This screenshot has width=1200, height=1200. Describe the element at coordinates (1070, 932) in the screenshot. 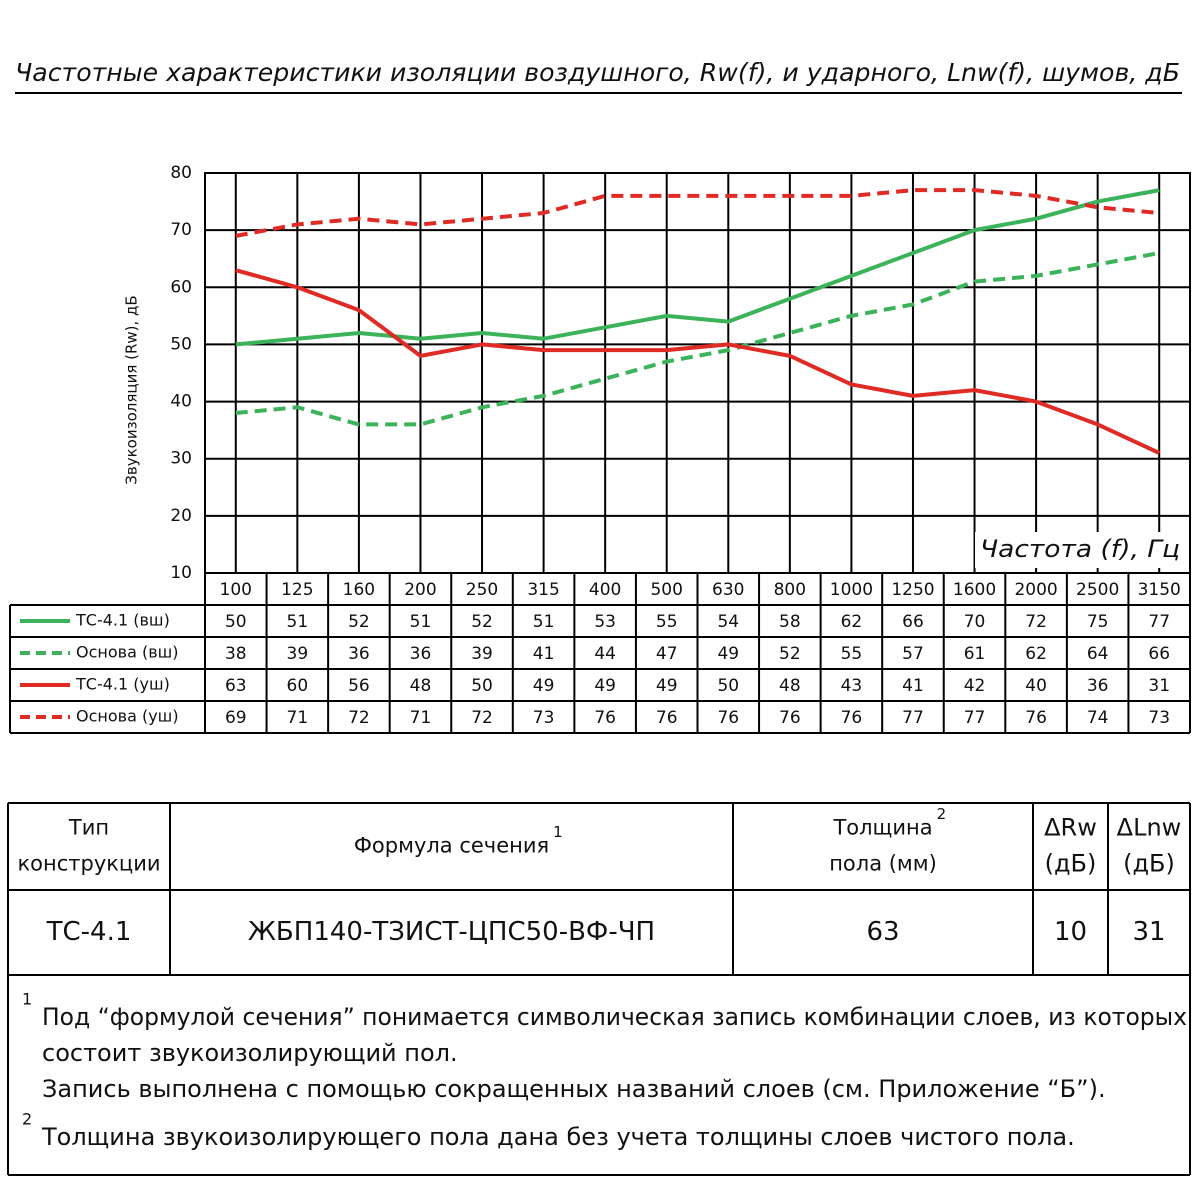

I see `table-cell: 10` at that location.